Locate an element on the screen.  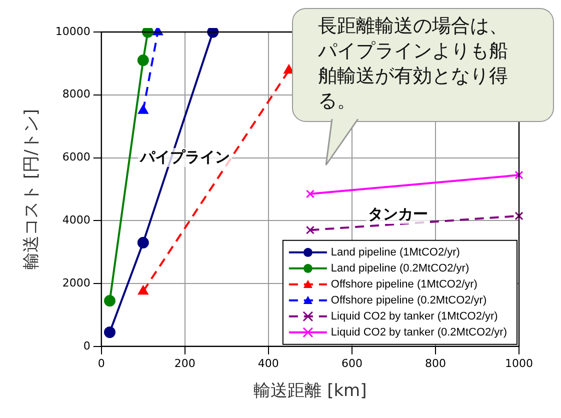
y-tick-label: 8000 is located at coordinates (76, 94).